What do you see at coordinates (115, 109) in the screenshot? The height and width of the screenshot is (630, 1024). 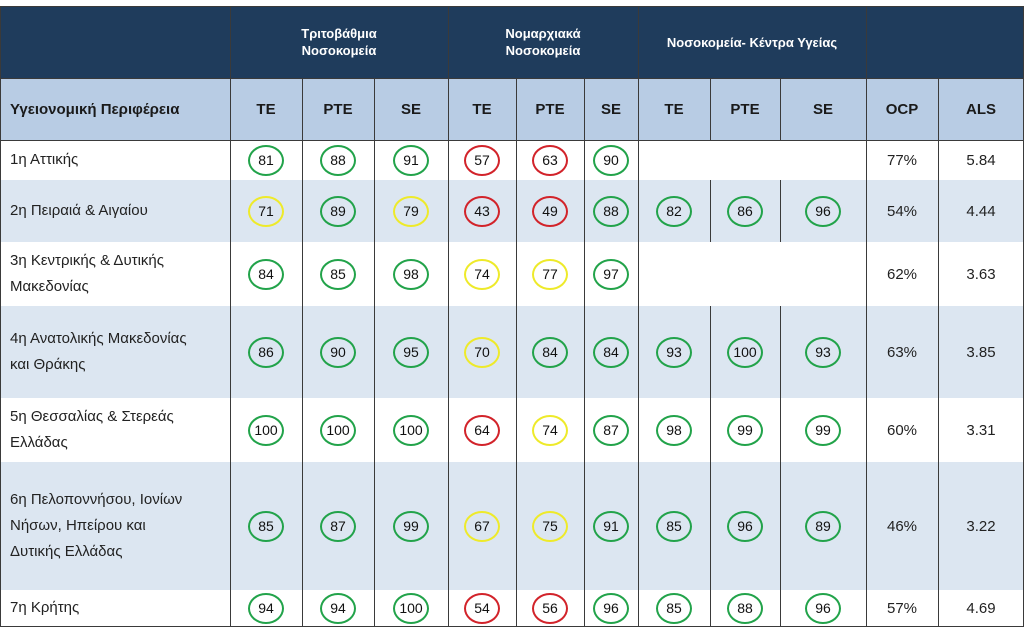 I see `column-header-region: Υγειονομική Περιφέρεια` at bounding box center [115, 109].